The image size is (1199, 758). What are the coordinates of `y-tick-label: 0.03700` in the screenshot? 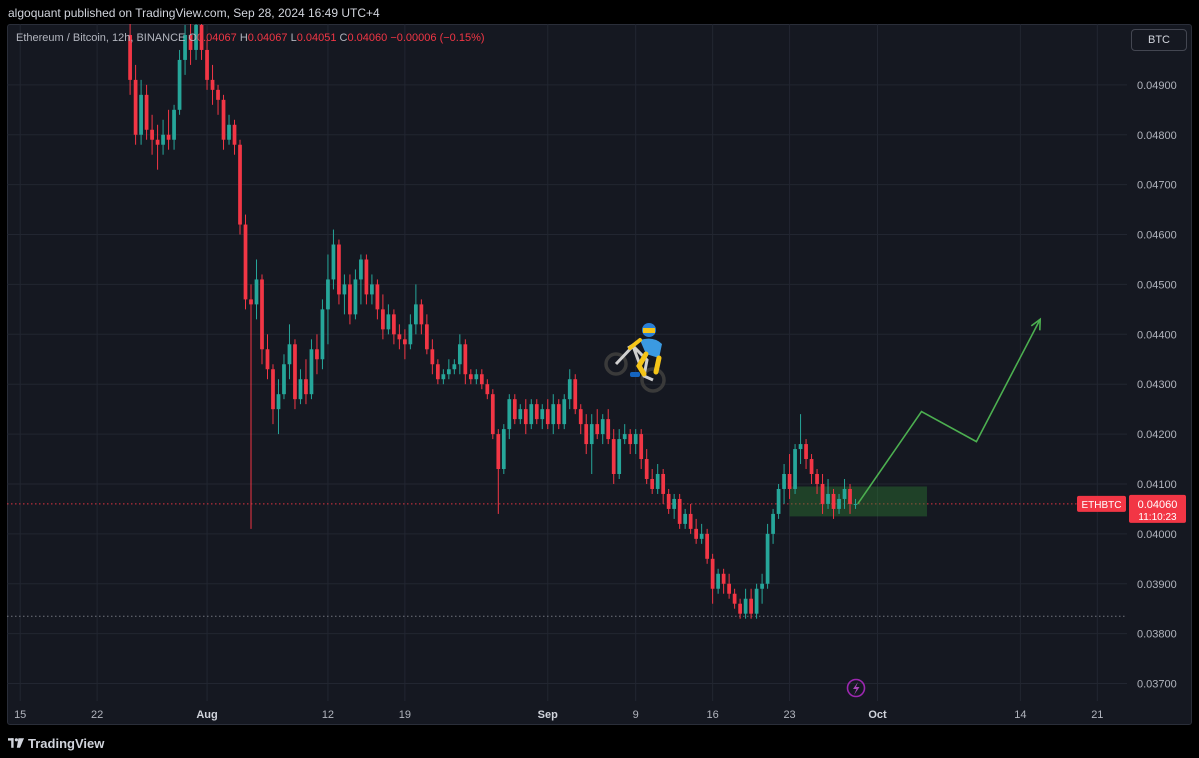 It's located at (1157, 685).